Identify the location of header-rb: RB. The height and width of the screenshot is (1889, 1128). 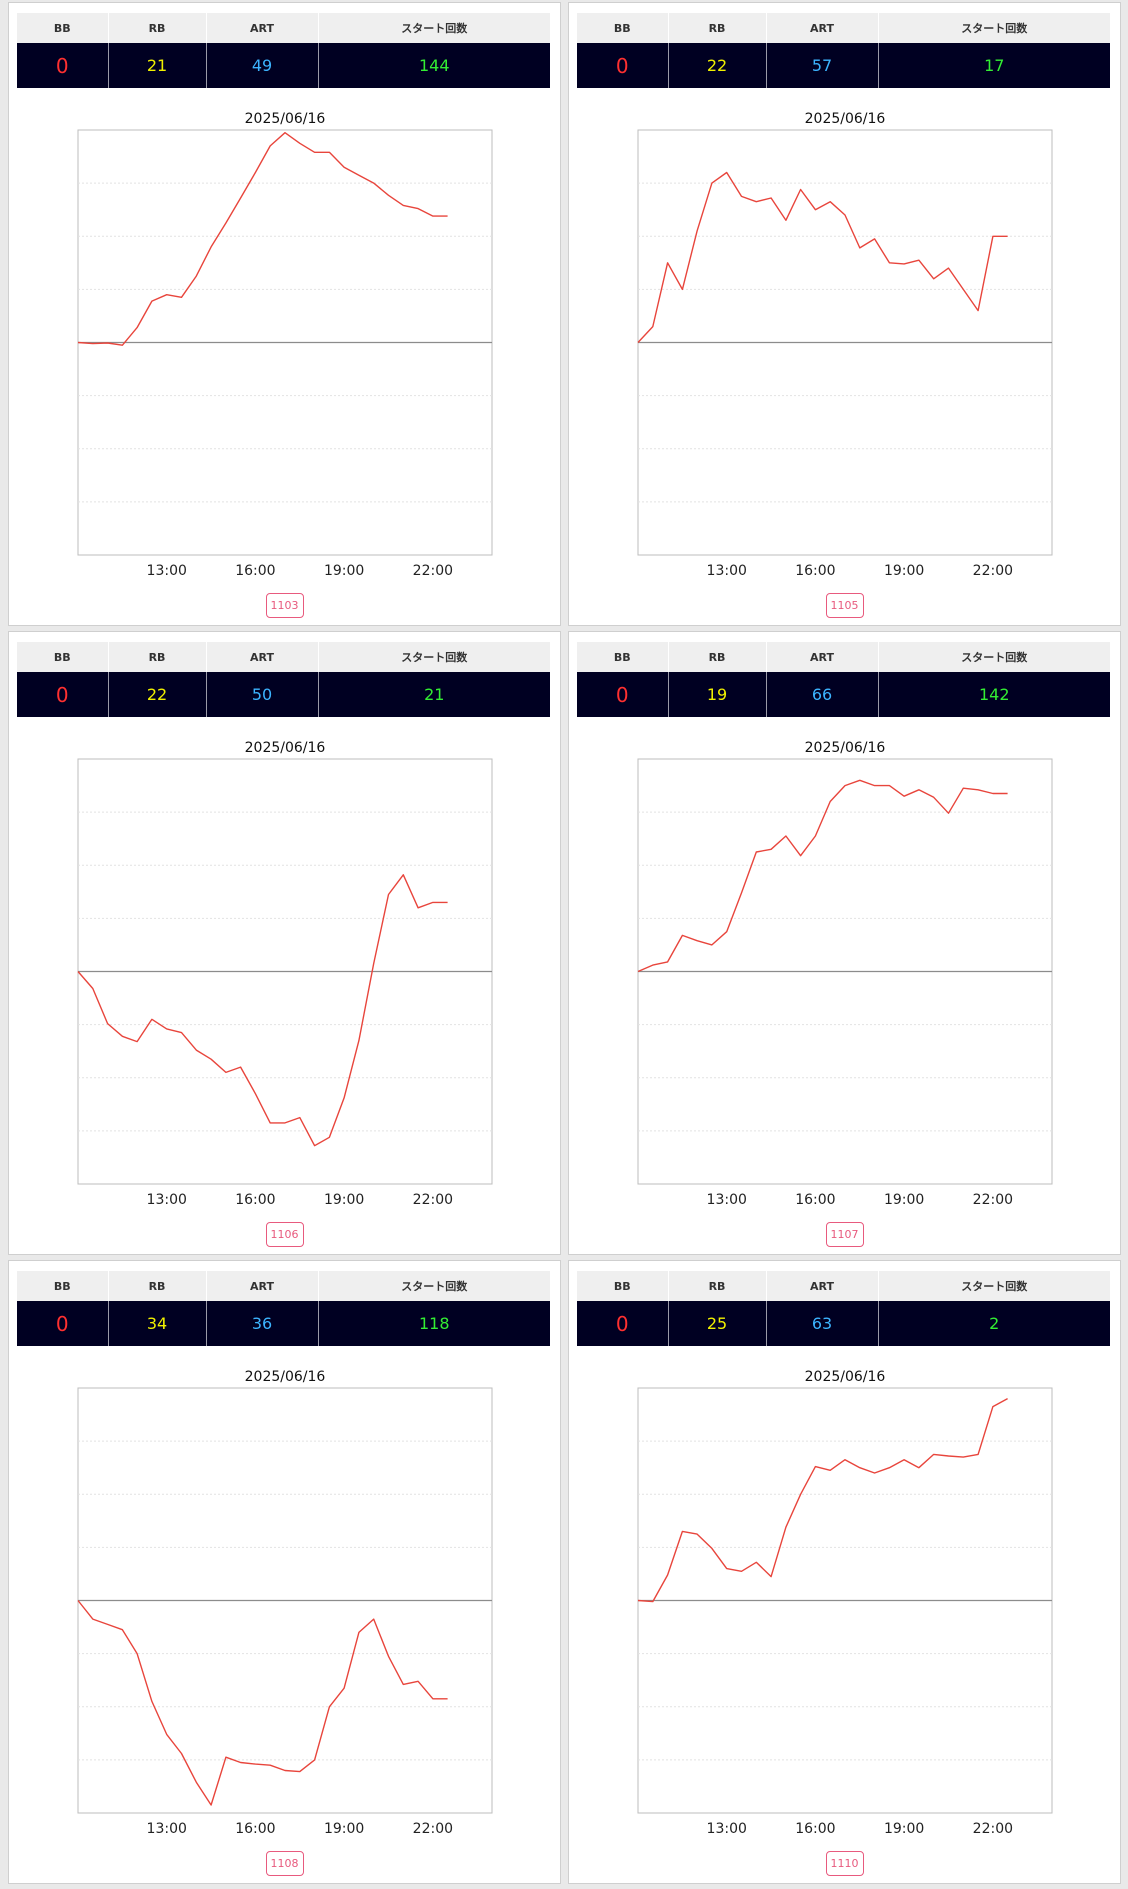
(716, 1286).